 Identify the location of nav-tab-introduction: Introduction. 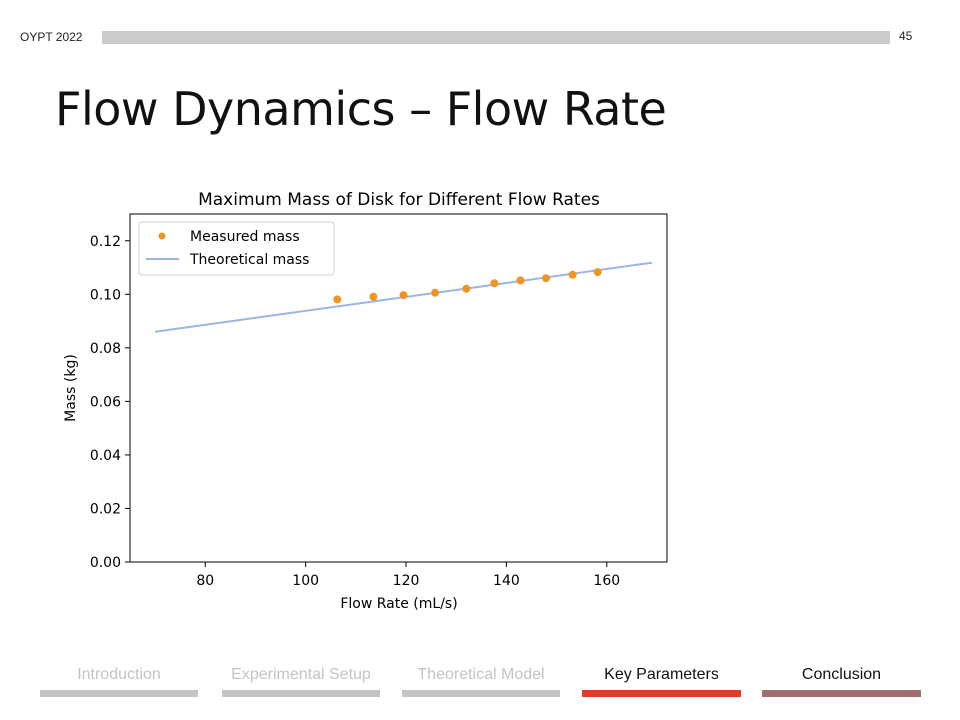
(119, 680).